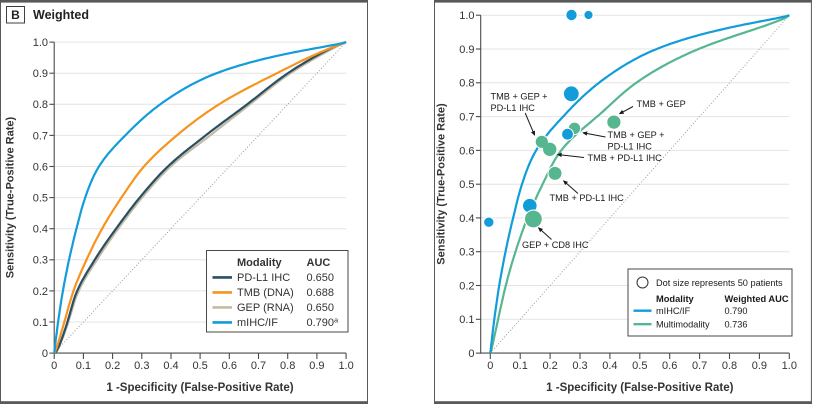 This screenshot has height=404, width=814. I want to click on svg-text: 0.790a, so click(323, 323).